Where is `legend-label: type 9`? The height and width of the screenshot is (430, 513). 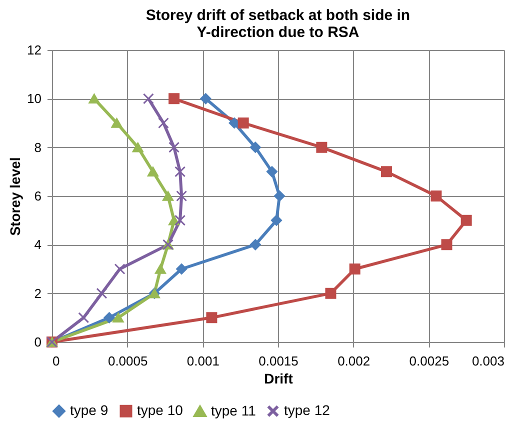 legend-label: type 9 is located at coordinates (89, 410).